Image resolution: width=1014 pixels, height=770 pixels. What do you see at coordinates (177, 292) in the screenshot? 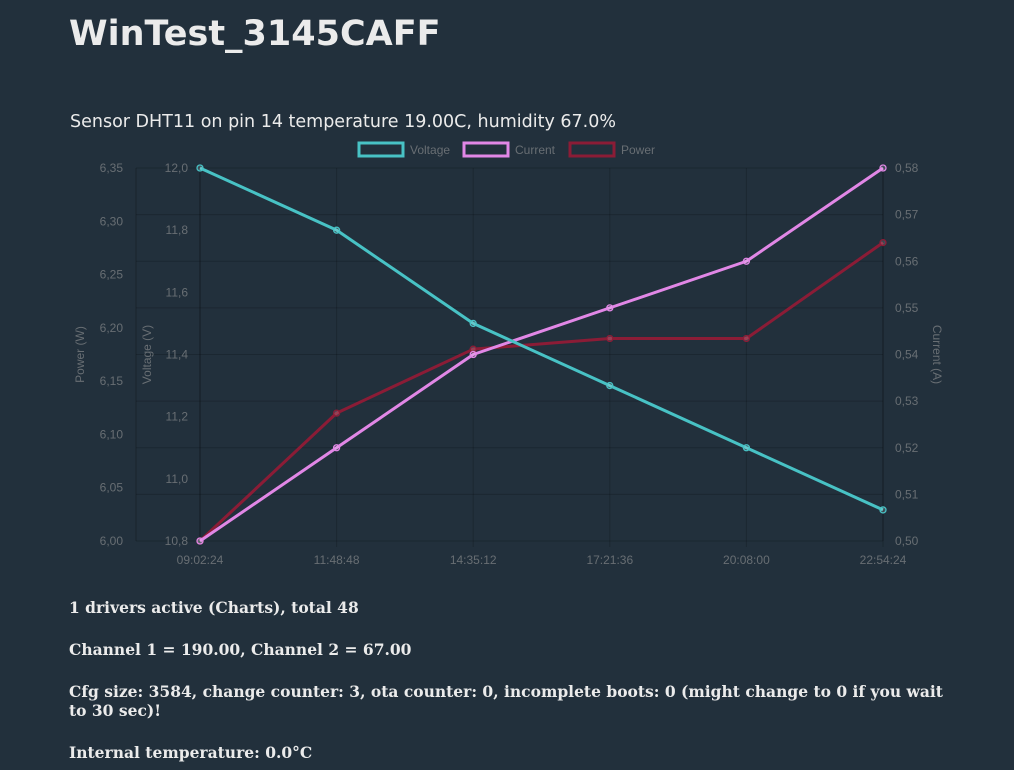
I see `voltage-tick-label: 11,6` at bounding box center [177, 292].